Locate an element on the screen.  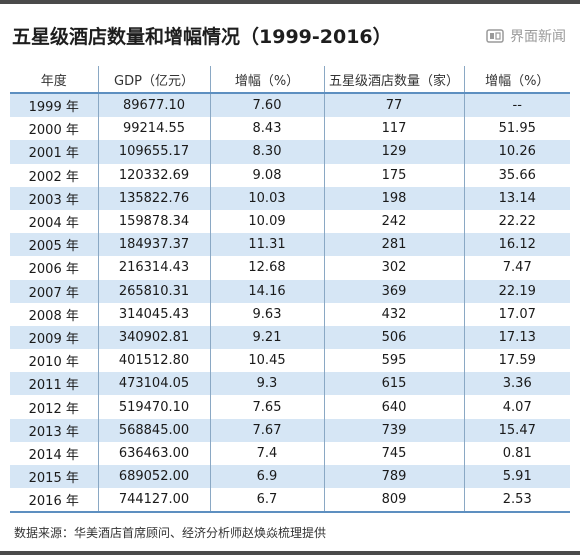
cell-hotel-count: 789 is located at coordinates (394, 476).